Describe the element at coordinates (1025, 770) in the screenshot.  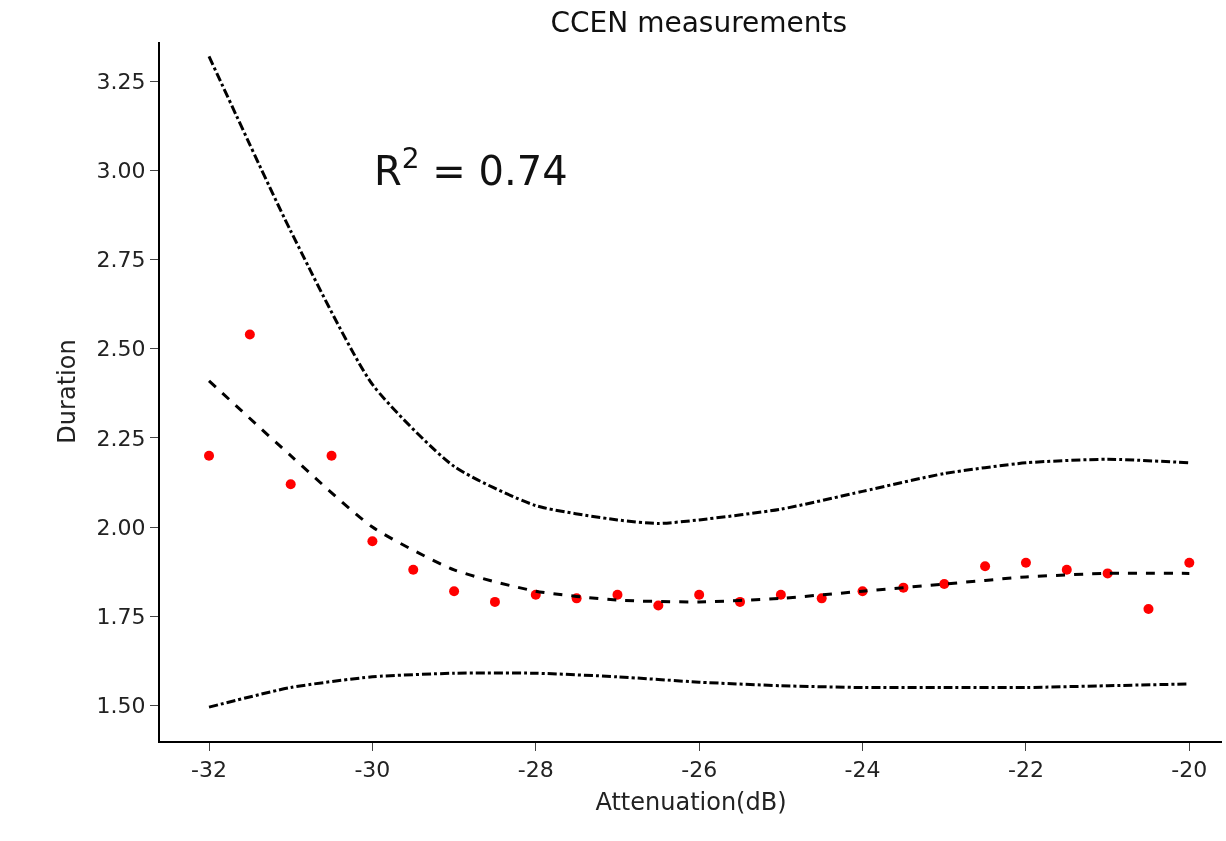
I see `x-tick-label: -22` at that location.